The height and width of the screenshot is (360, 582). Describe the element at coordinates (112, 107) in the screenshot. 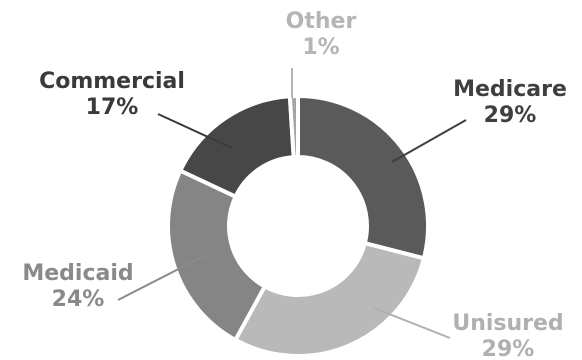

I see `slice-value-commercial: 17%` at that location.